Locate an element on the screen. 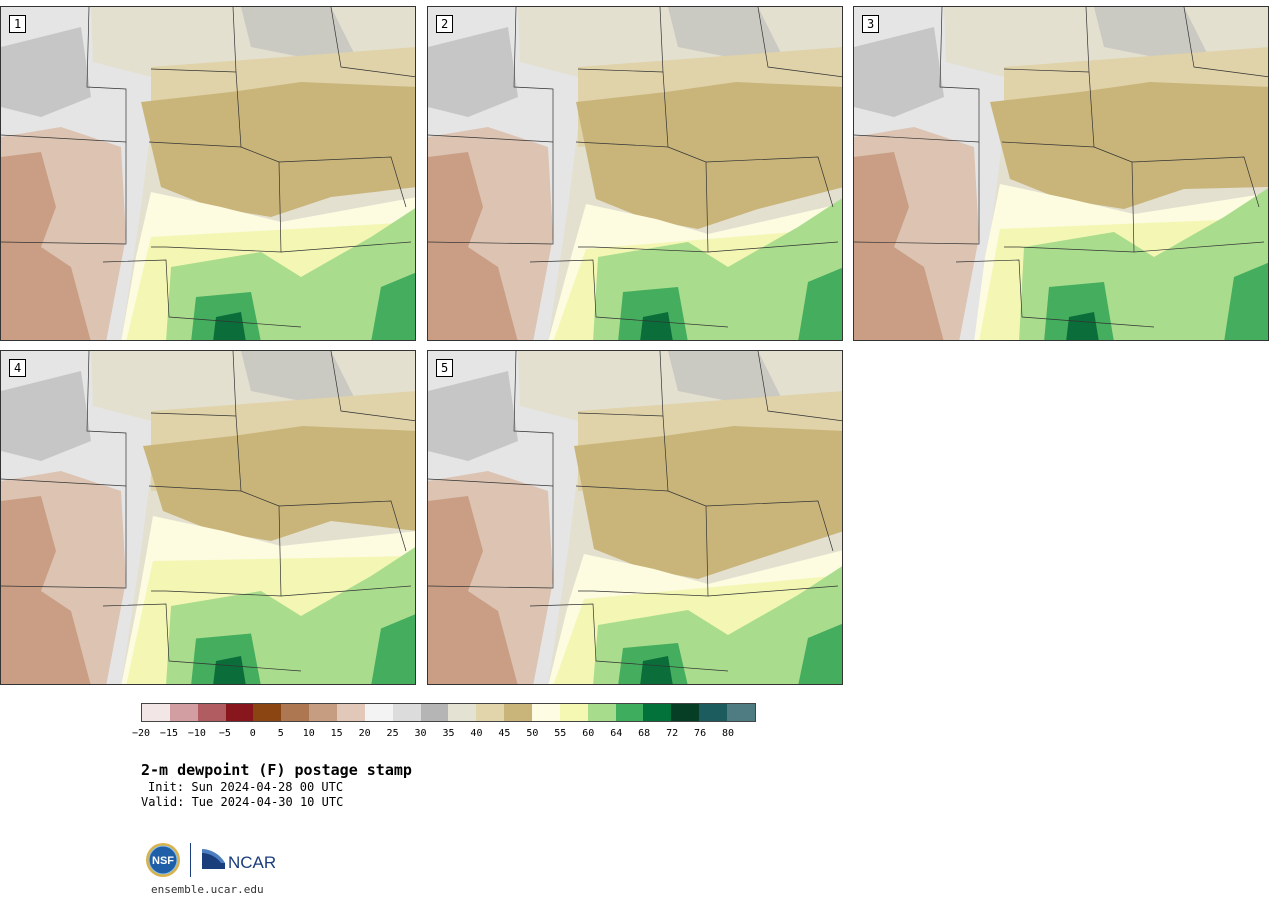  colorbar-tick-label: −15 is located at coordinates (168, 733).